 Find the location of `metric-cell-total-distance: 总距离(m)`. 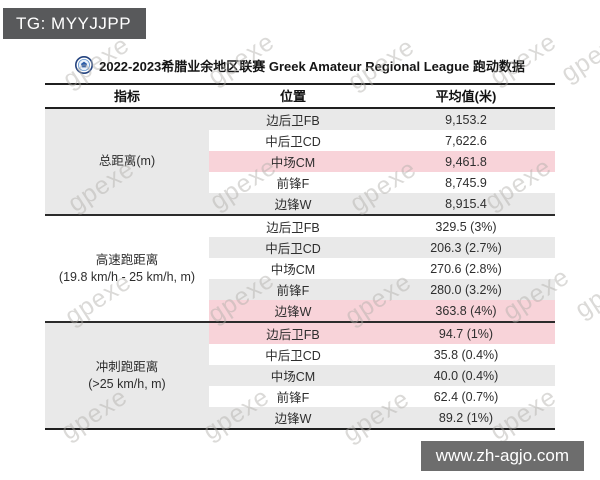

metric-cell-total-distance: 总距离(m) is located at coordinates (127, 161).